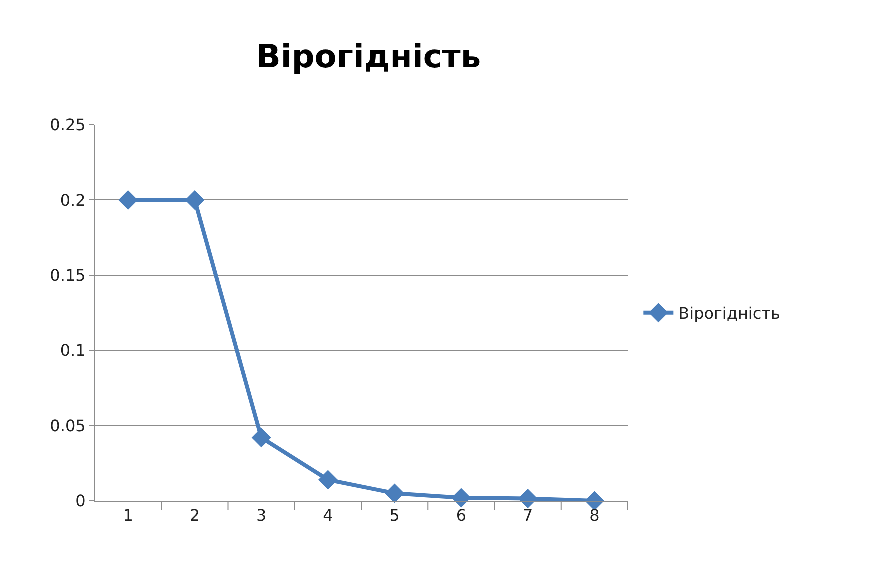  What do you see at coordinates (195, 516) in the screenshot?
I see `x-tick-label: 2` at bounding box center [195, 516].